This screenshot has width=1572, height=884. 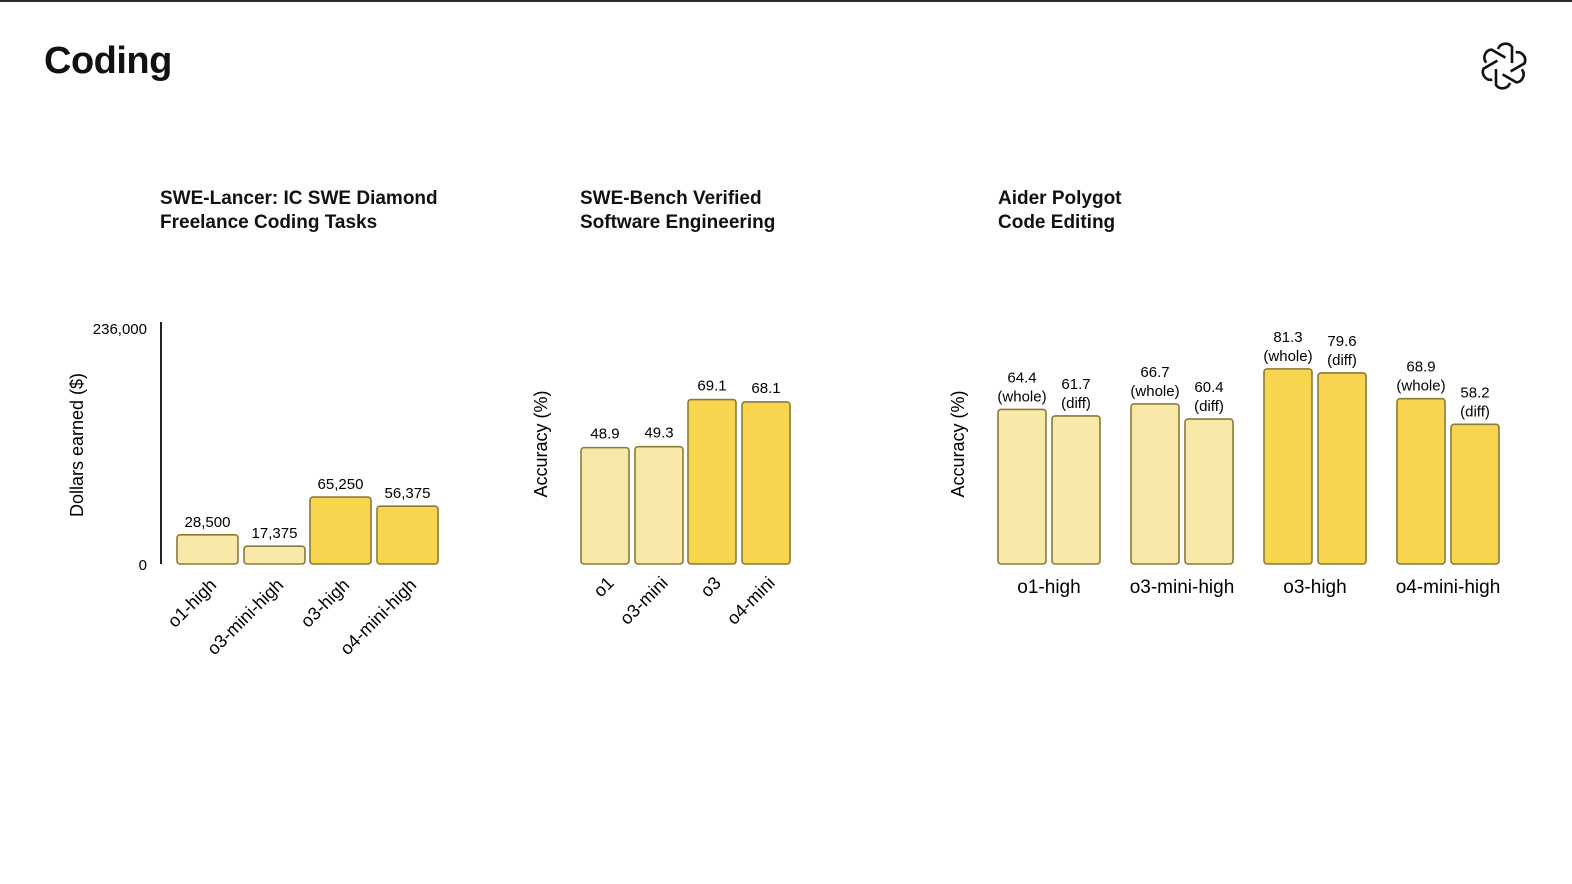 I want to click on chart3-x-tick-label: o3-mini-high, so click(x=1182, y=587).